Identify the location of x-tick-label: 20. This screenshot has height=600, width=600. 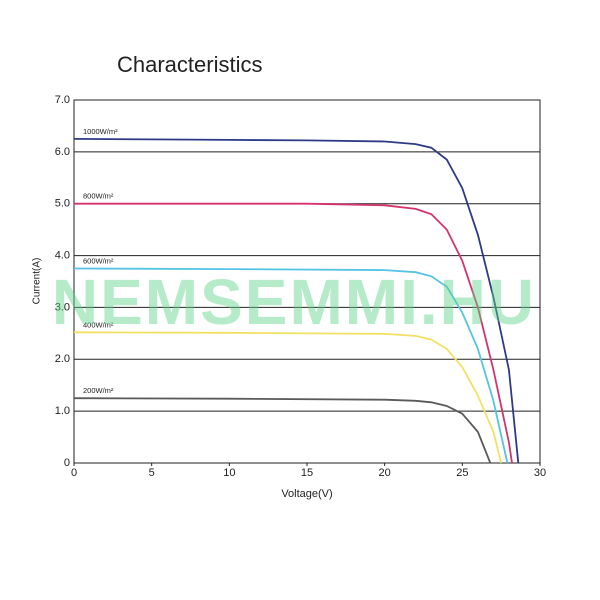
(385, 473).